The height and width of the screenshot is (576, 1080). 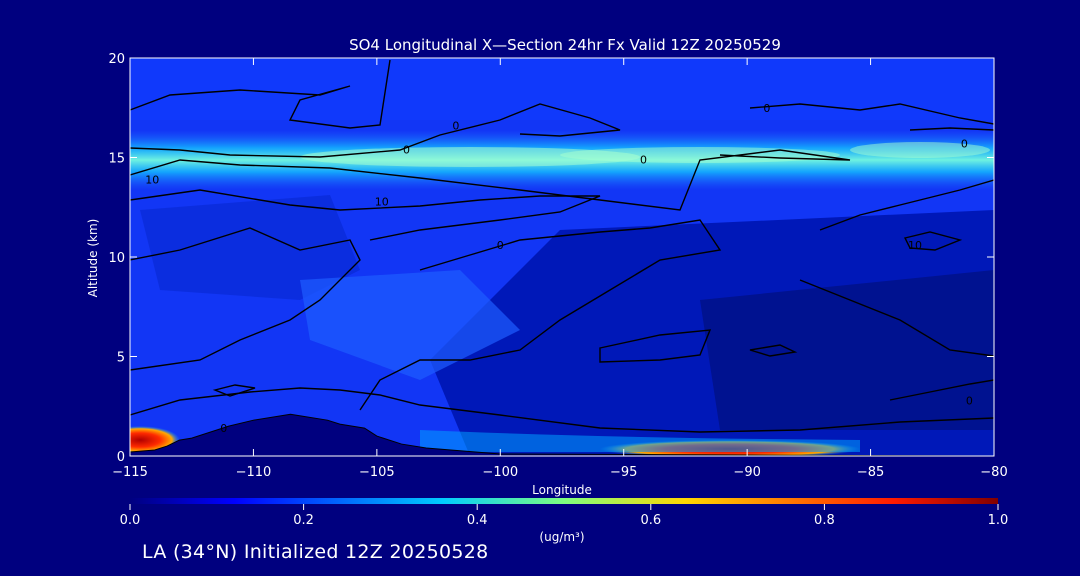 What do you see at coordinates (500, 472) in the screenshot?
I see `x-tick-label: −100` at bounding box center [500, 472].